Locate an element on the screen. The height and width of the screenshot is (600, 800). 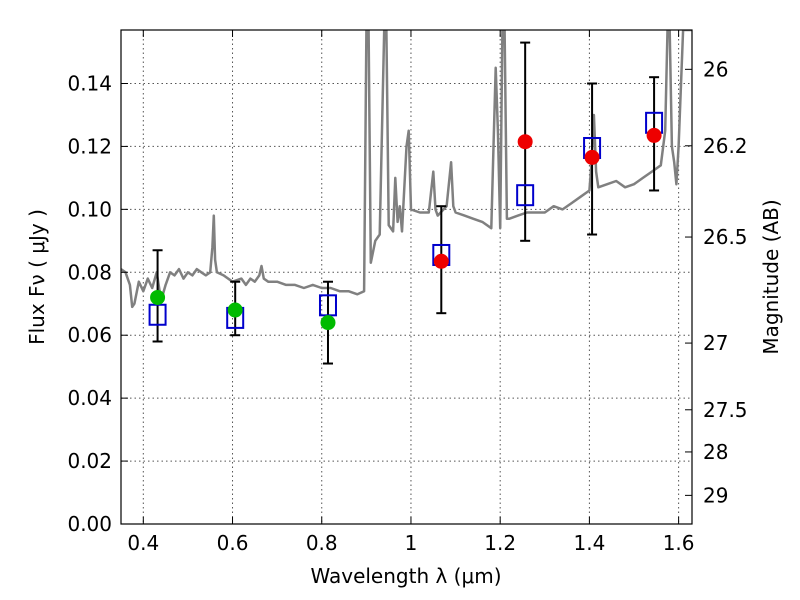
y-tick-label: 0.04 is located at coordinates (89, 398).